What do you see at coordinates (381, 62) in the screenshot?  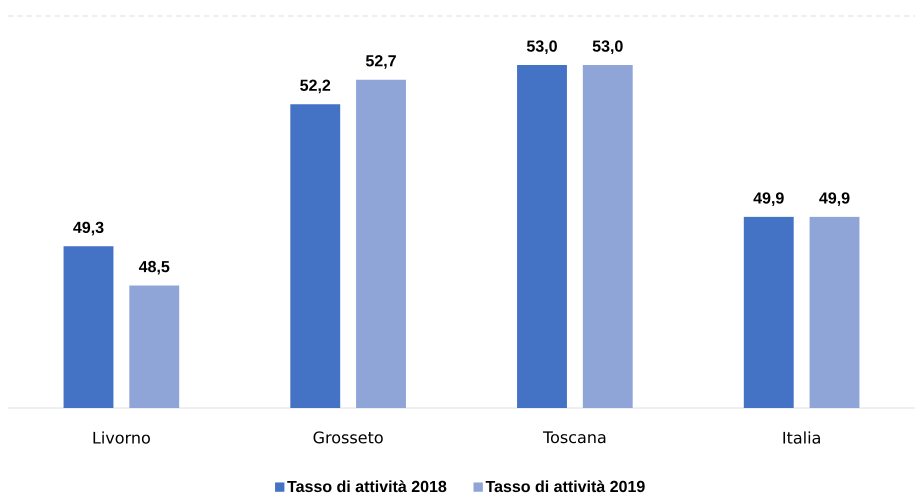 I see `data-label: 52,7` at bounding box center [381, 62].